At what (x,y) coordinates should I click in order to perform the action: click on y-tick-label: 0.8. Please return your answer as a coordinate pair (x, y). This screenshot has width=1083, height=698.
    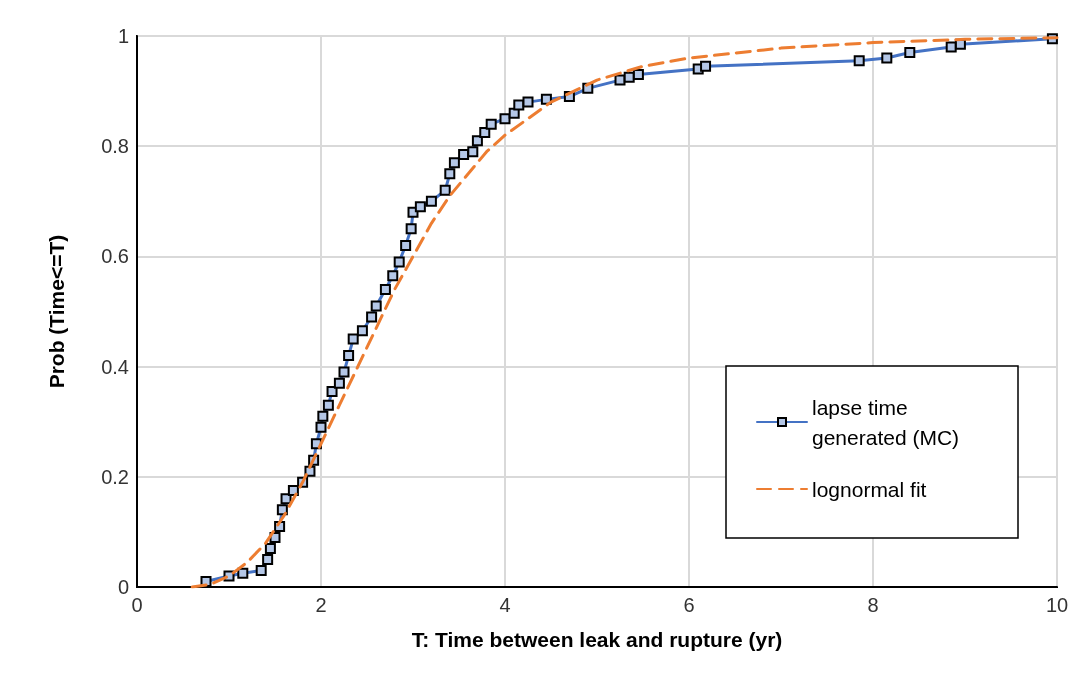
    Looking at the image, I should click on (115, 146).